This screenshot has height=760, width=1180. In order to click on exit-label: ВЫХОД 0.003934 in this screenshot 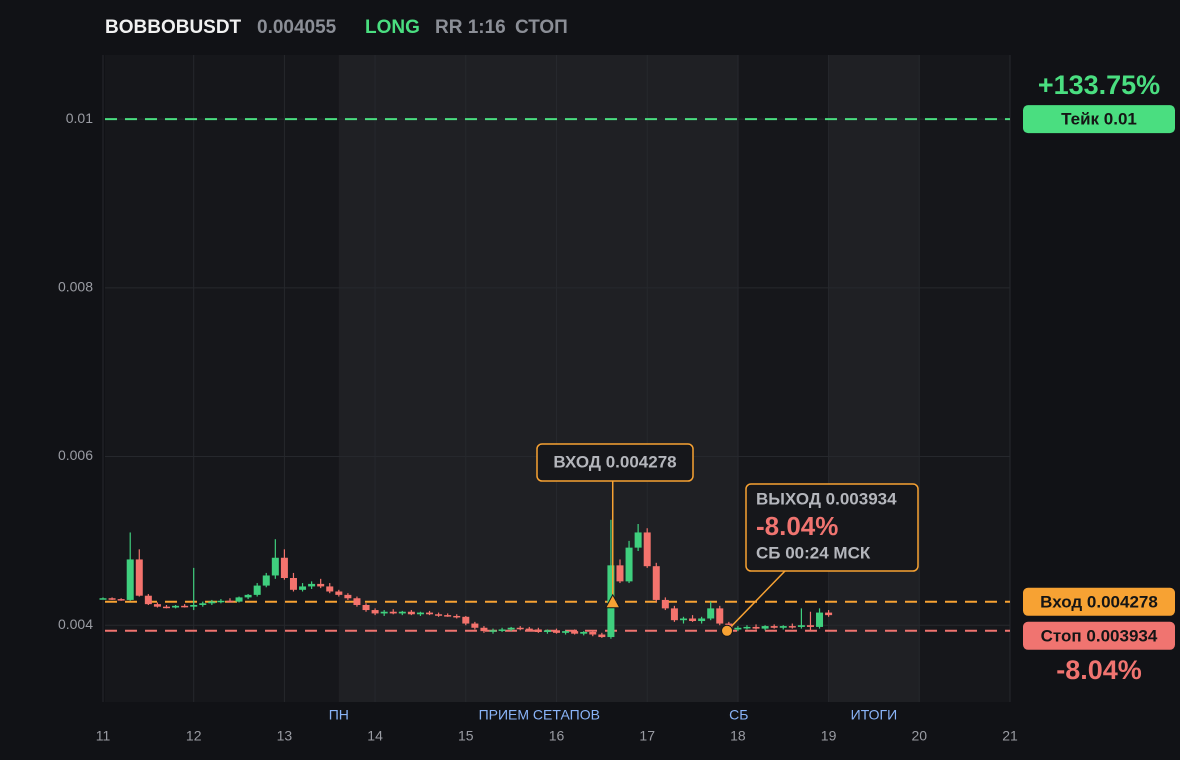, I will do `click(826, 498)`.